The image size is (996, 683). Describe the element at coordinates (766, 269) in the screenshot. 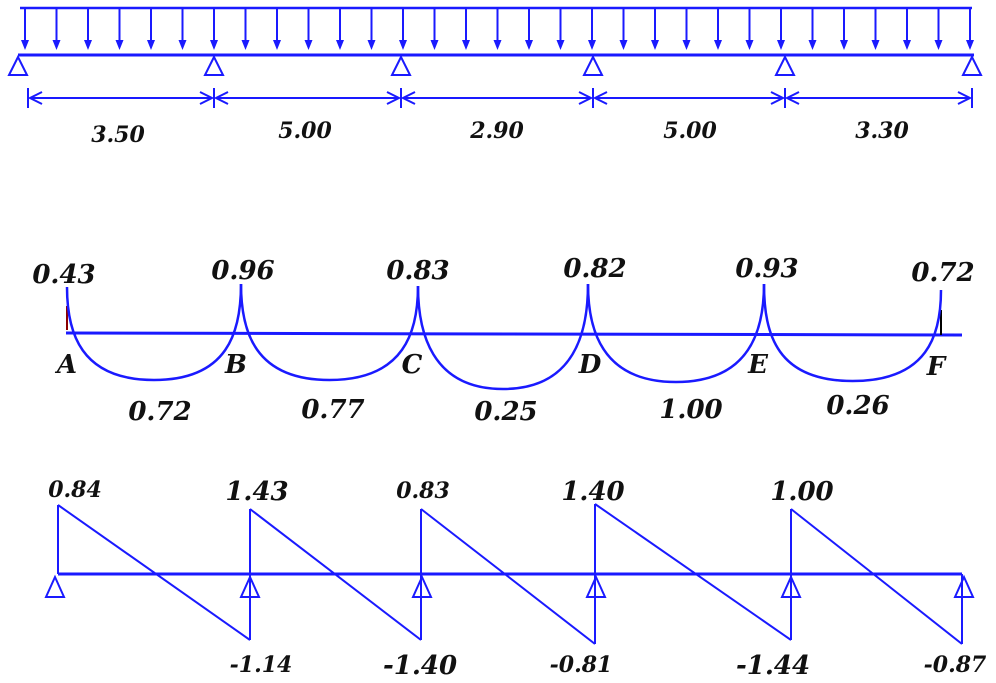

I see `support-moment-e: 0.93` at that location.